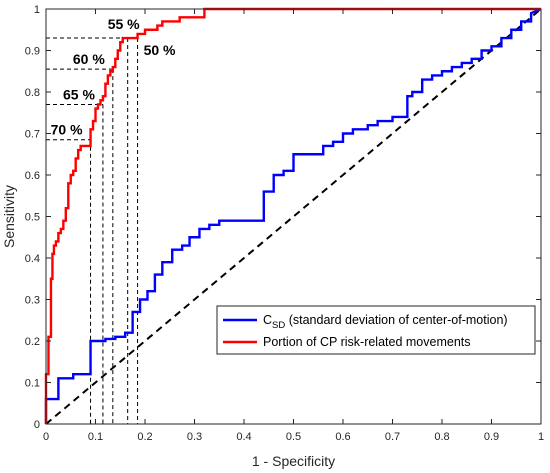  Describe the element at coordinates (243, 437) in the screenshot. I see `x-tick-label: 0.4` at that location.